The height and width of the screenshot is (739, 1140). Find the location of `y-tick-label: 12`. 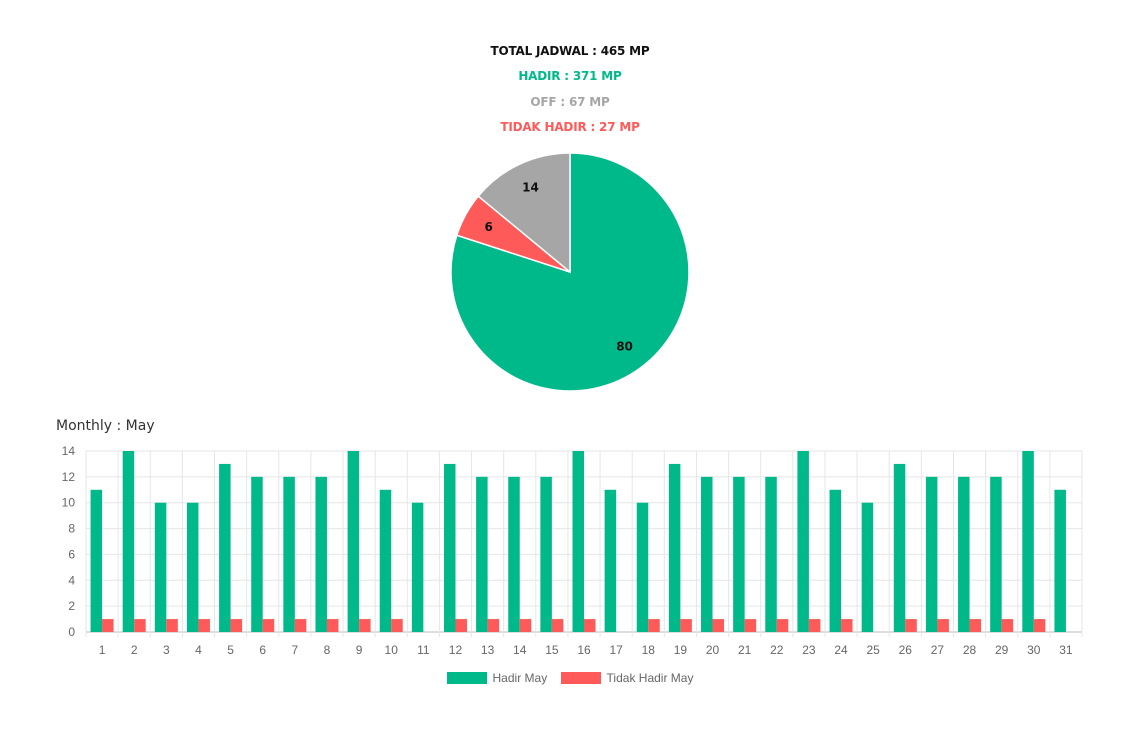

y-tick-label: 12 is located at coordinates (69, 477).